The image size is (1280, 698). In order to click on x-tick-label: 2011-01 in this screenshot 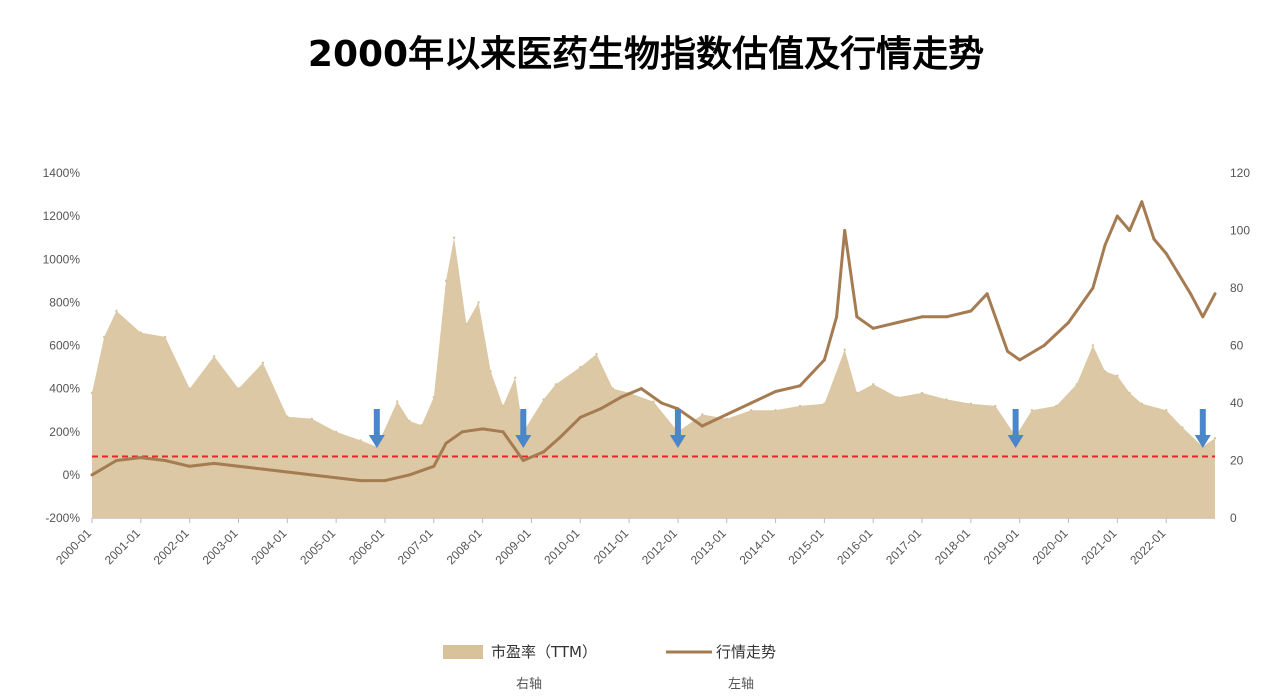, I will do `click(611, 546)`.